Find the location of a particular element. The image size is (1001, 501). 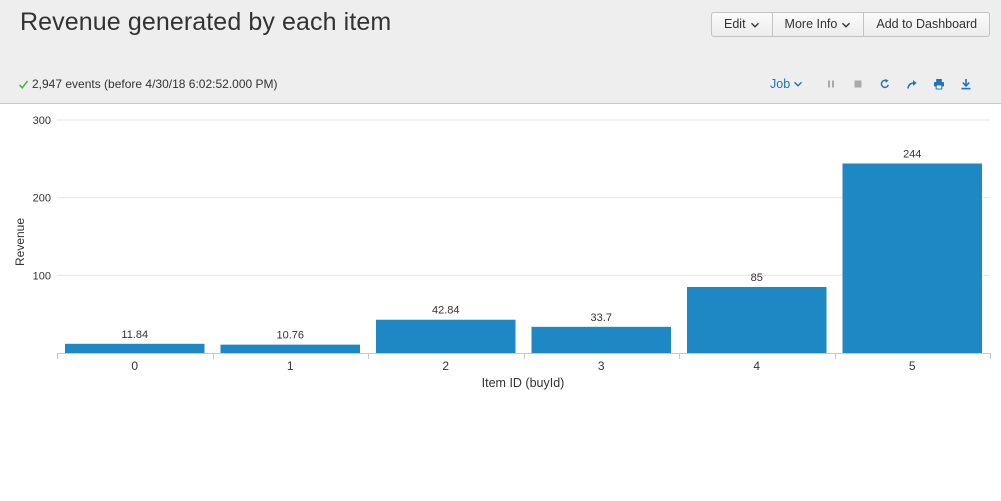

header-button-group: Edit More Info Add to Dashboard is located at coordinates (851, 24).